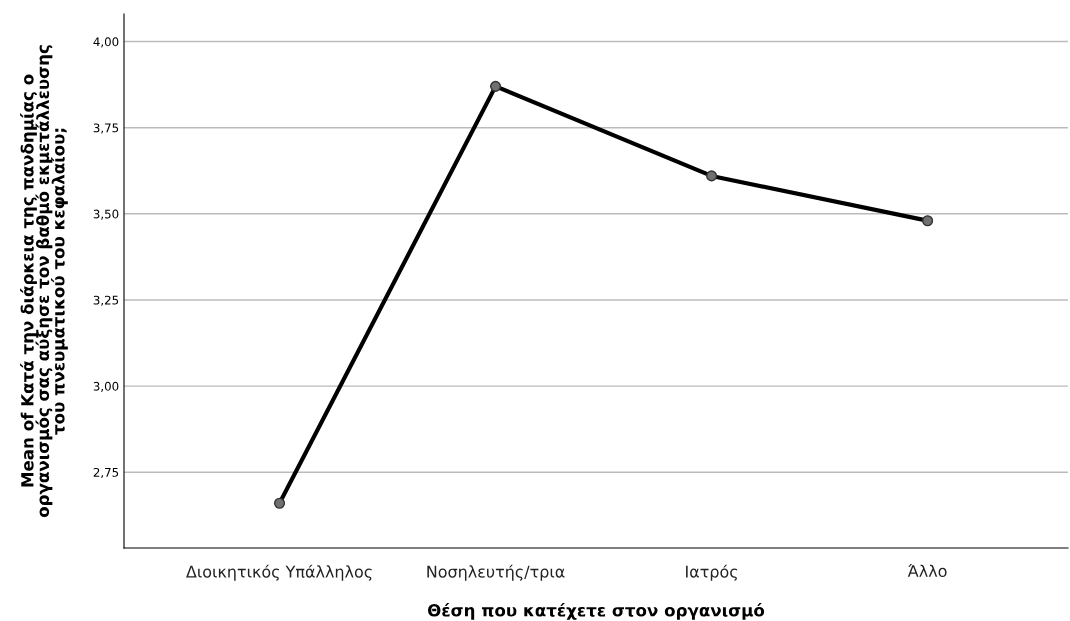 This screenshot has width=1070, height=621. I want to click on y-tick-label: 3,75, so click(106, 128).